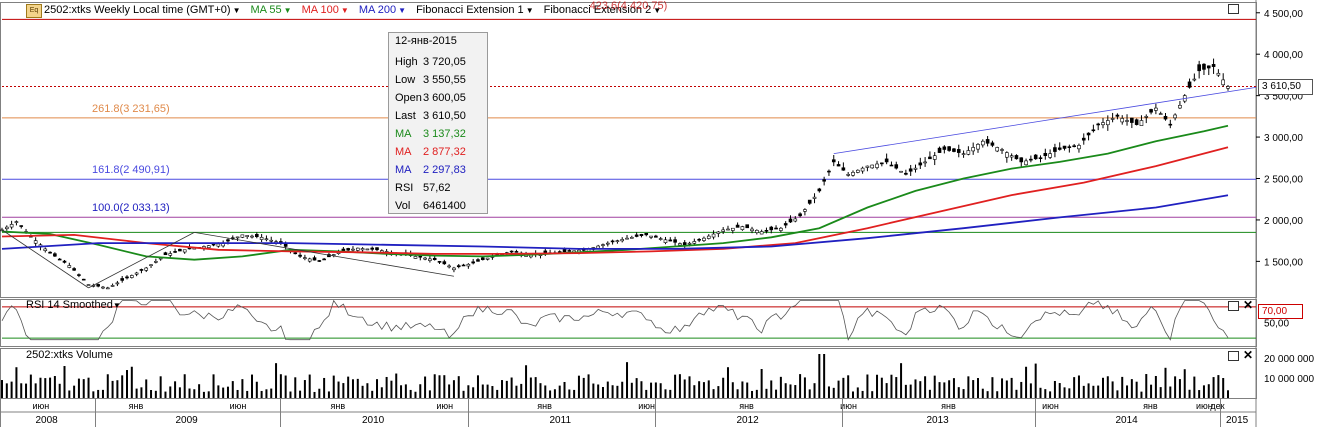 The height and width of the screenshot is (427, 1340). I want to click on ma55-selector: MA 55 ▼, so click(270, 10).